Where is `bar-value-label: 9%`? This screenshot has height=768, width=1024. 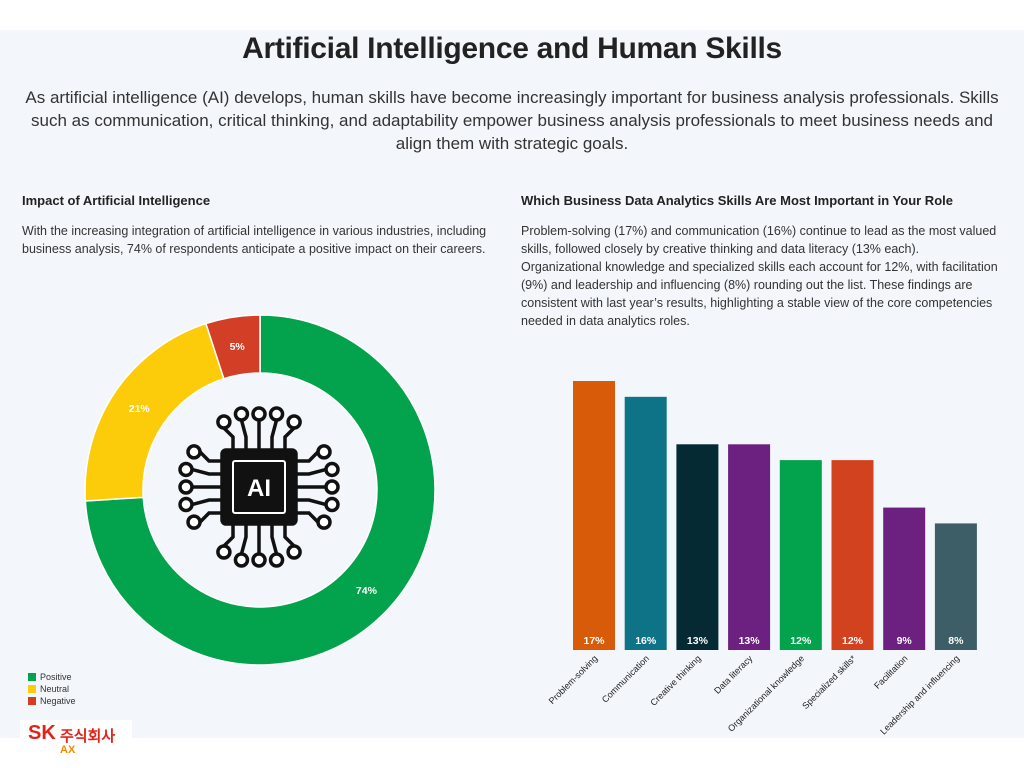 bar-value-label: 9% is located at coordinates (905, 641).